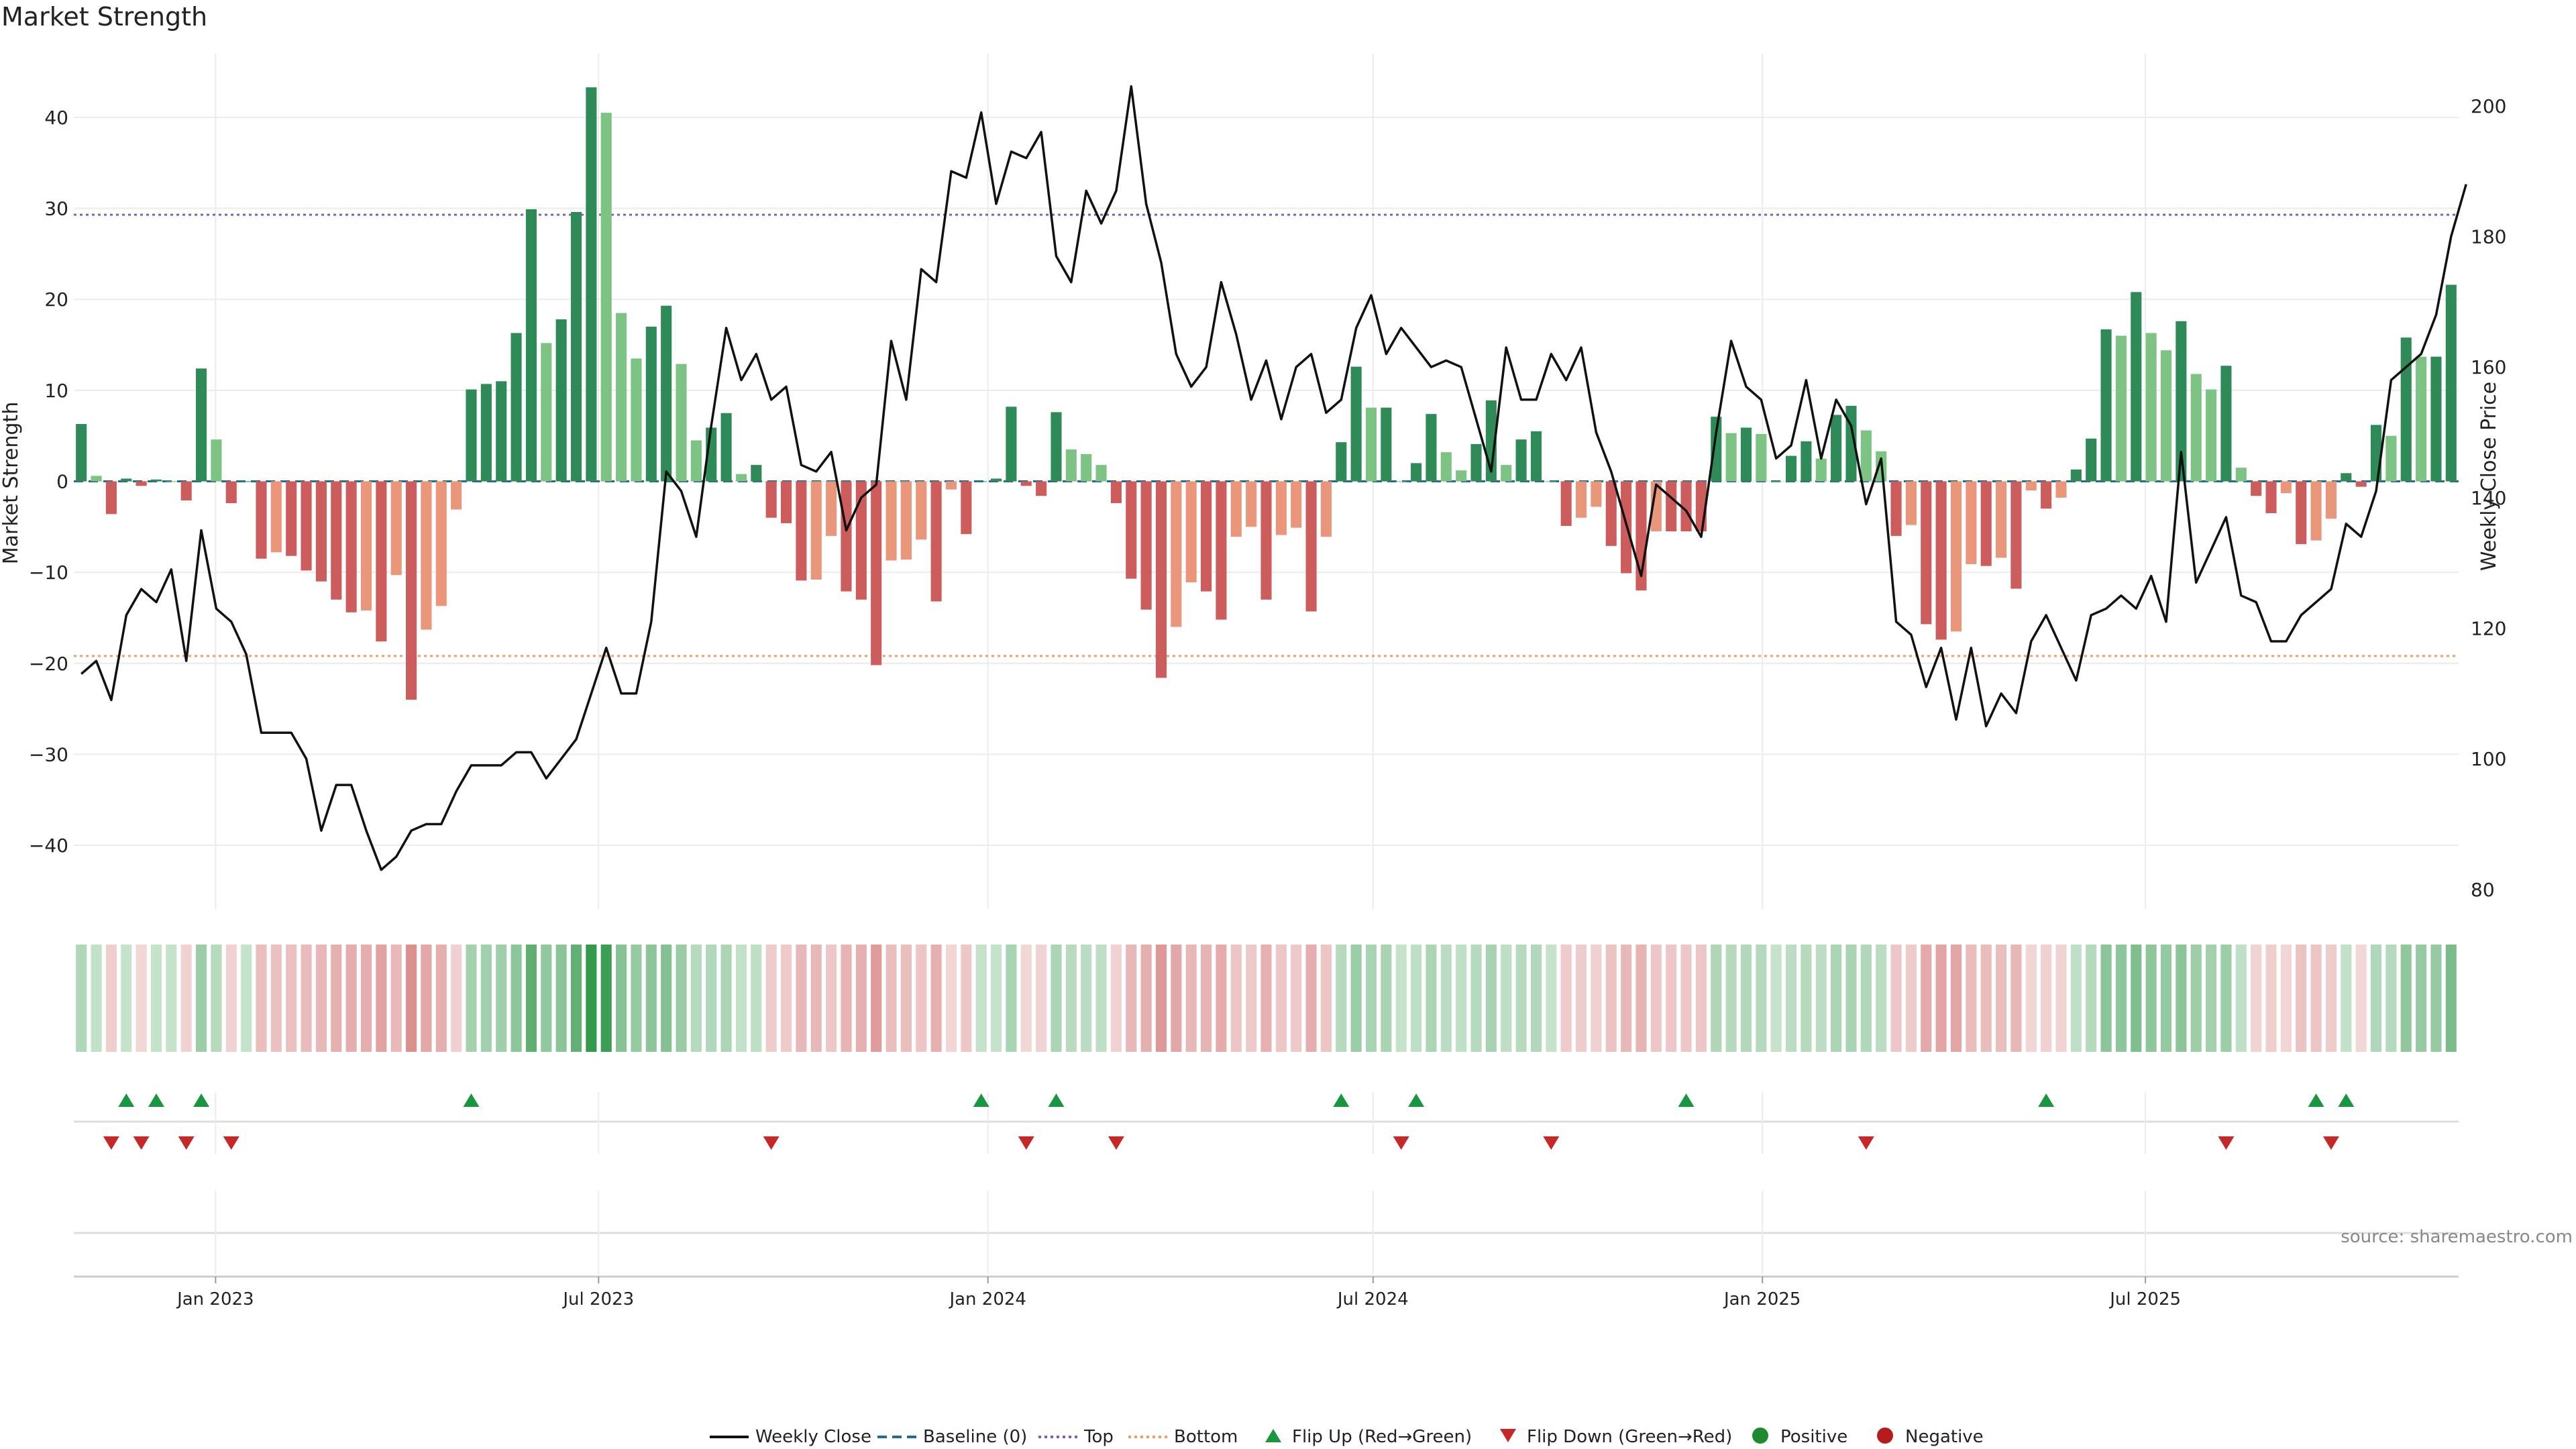 This screenshot has width=2576, height=1449. I want to click on flip-panel, so click(1266, 1123).